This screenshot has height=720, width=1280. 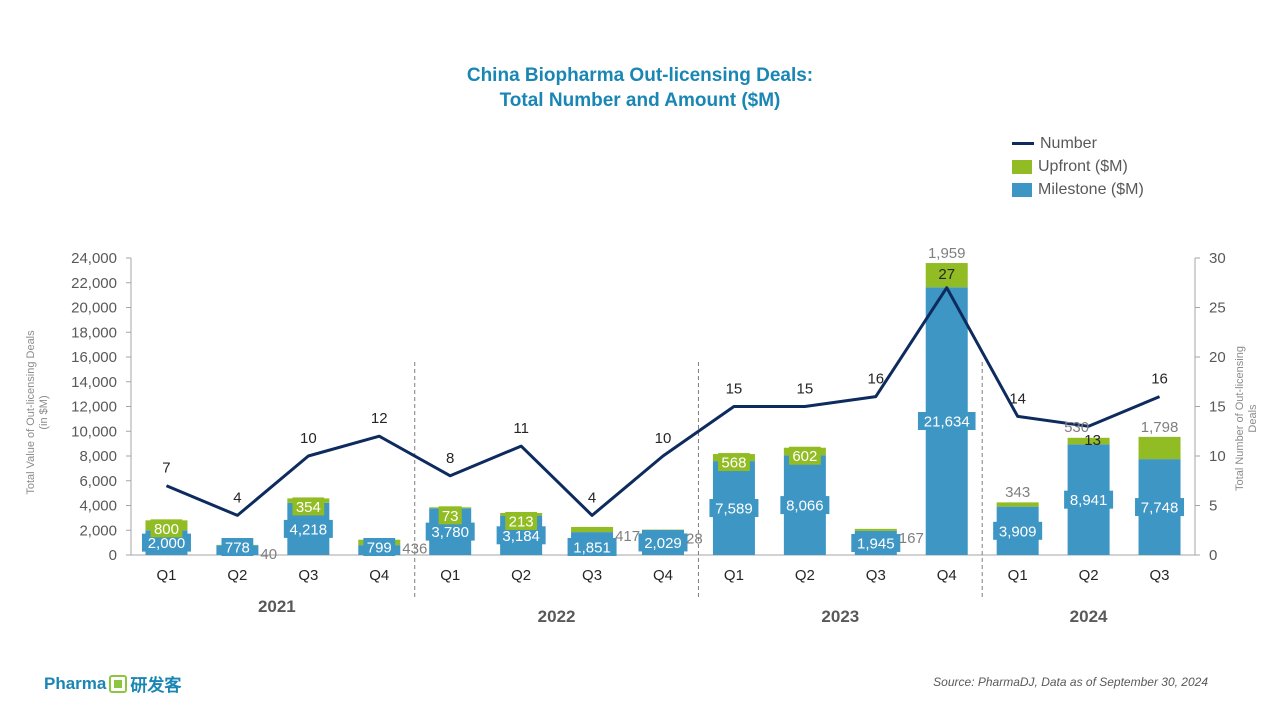 I want to click on legend-label-number: Number, so click(x=1068, y=143).